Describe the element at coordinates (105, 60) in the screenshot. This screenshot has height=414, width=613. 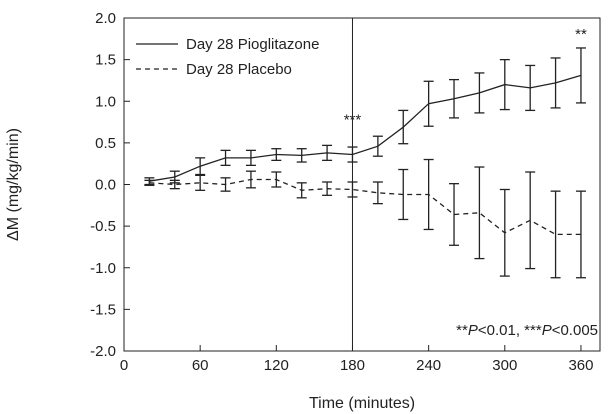
I see `y-tick-label: 1.5` at that location.